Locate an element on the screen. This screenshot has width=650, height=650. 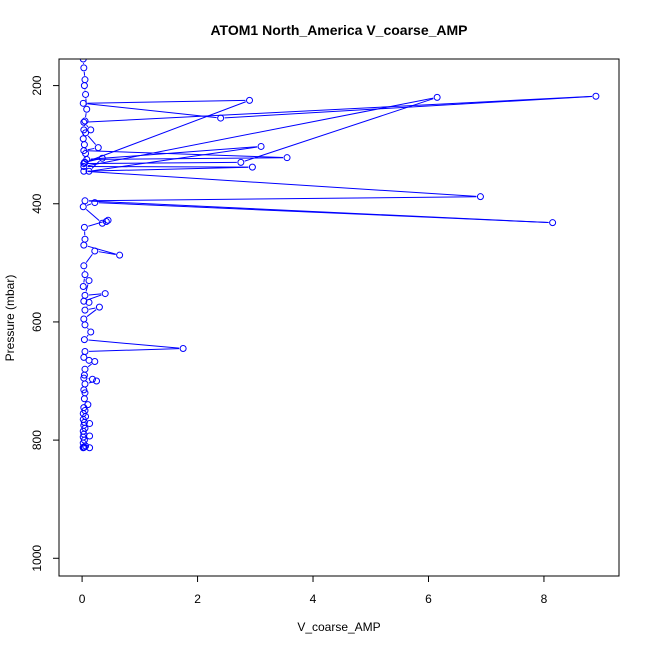
y-tick-label: 800 is located at coordinates (37, 440).